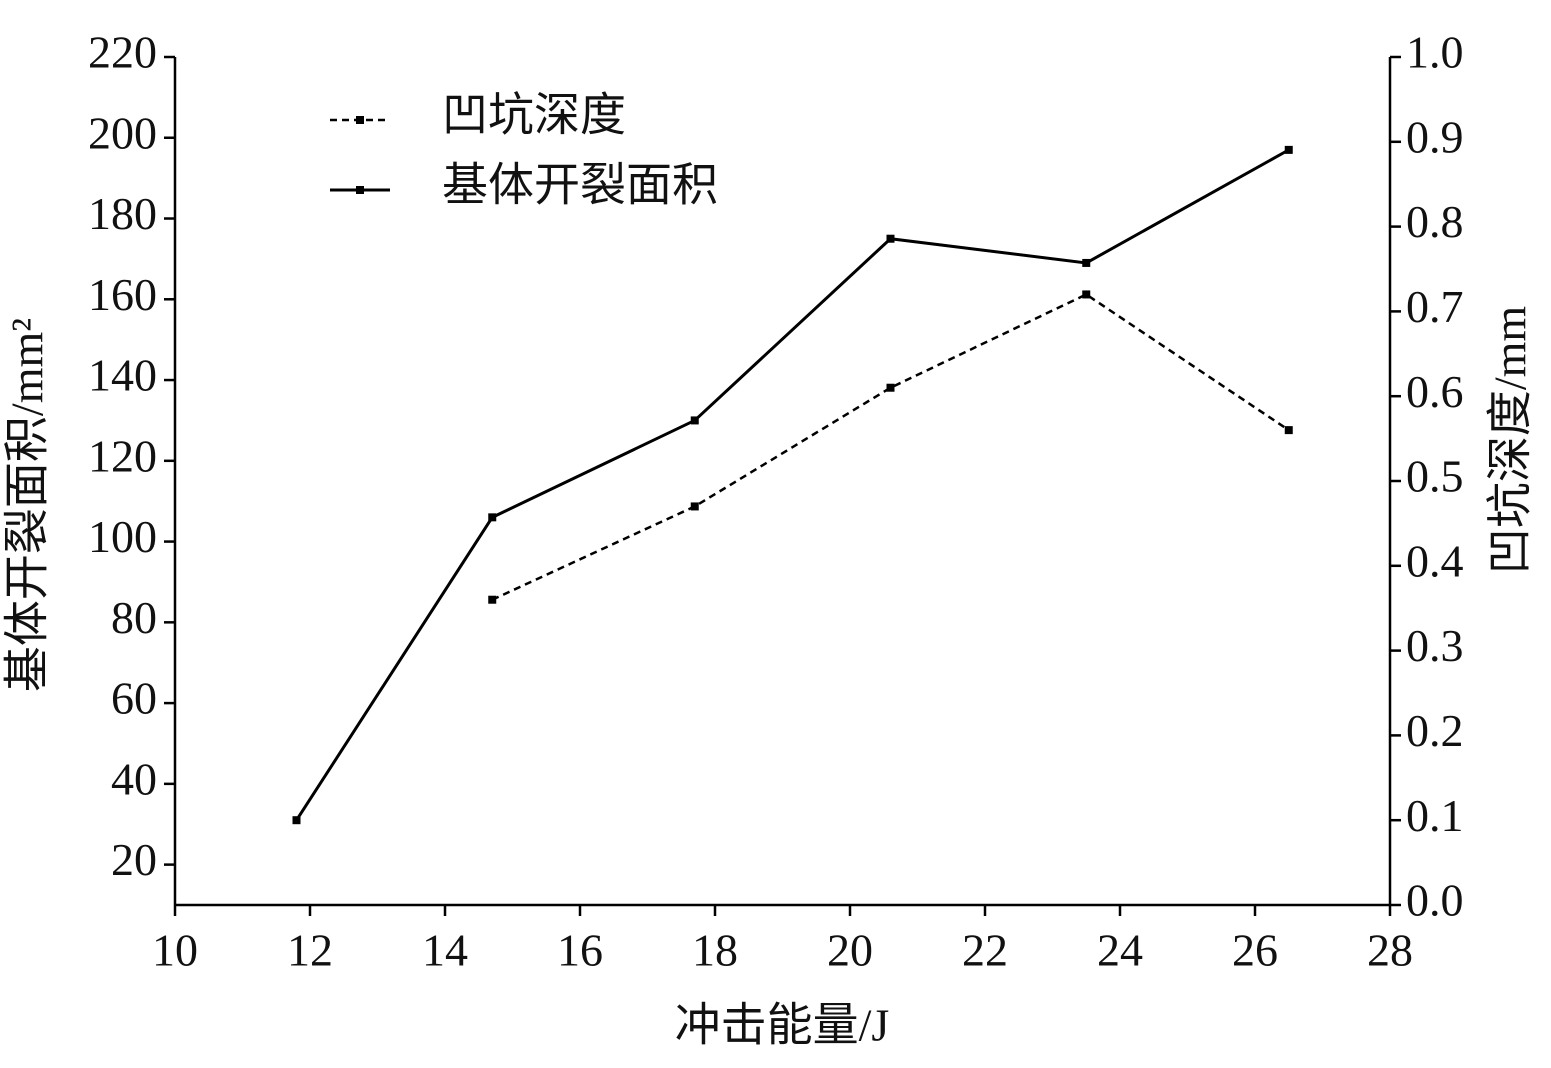  Describe the element at coordinates (1435, 391) in the screenshot. I see `y2-tick-label: 0.6` at that location.